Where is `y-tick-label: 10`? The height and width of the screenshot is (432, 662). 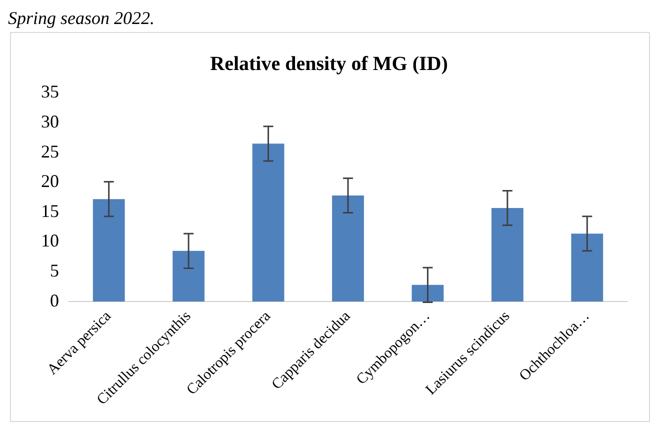 y-tick-label: 10 is located at coordinates (50, 240).